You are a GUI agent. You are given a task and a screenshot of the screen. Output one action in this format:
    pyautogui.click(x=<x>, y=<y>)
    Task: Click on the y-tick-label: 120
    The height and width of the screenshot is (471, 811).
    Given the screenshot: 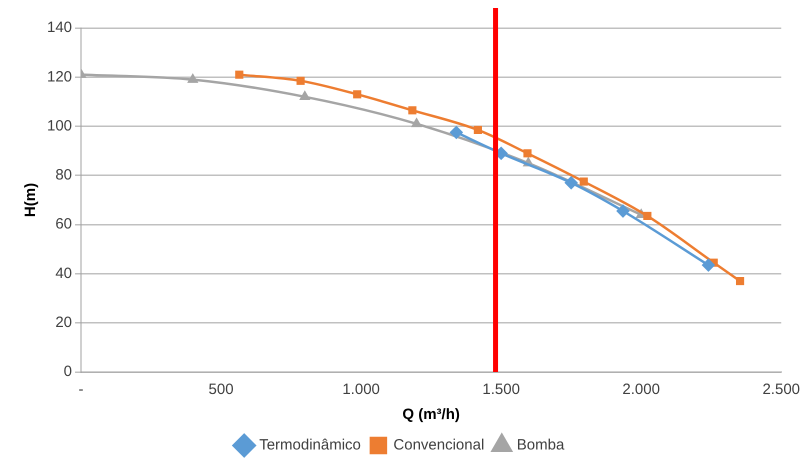 What is the action you would take?
    pyautogui.click(x=59, y=77)
    